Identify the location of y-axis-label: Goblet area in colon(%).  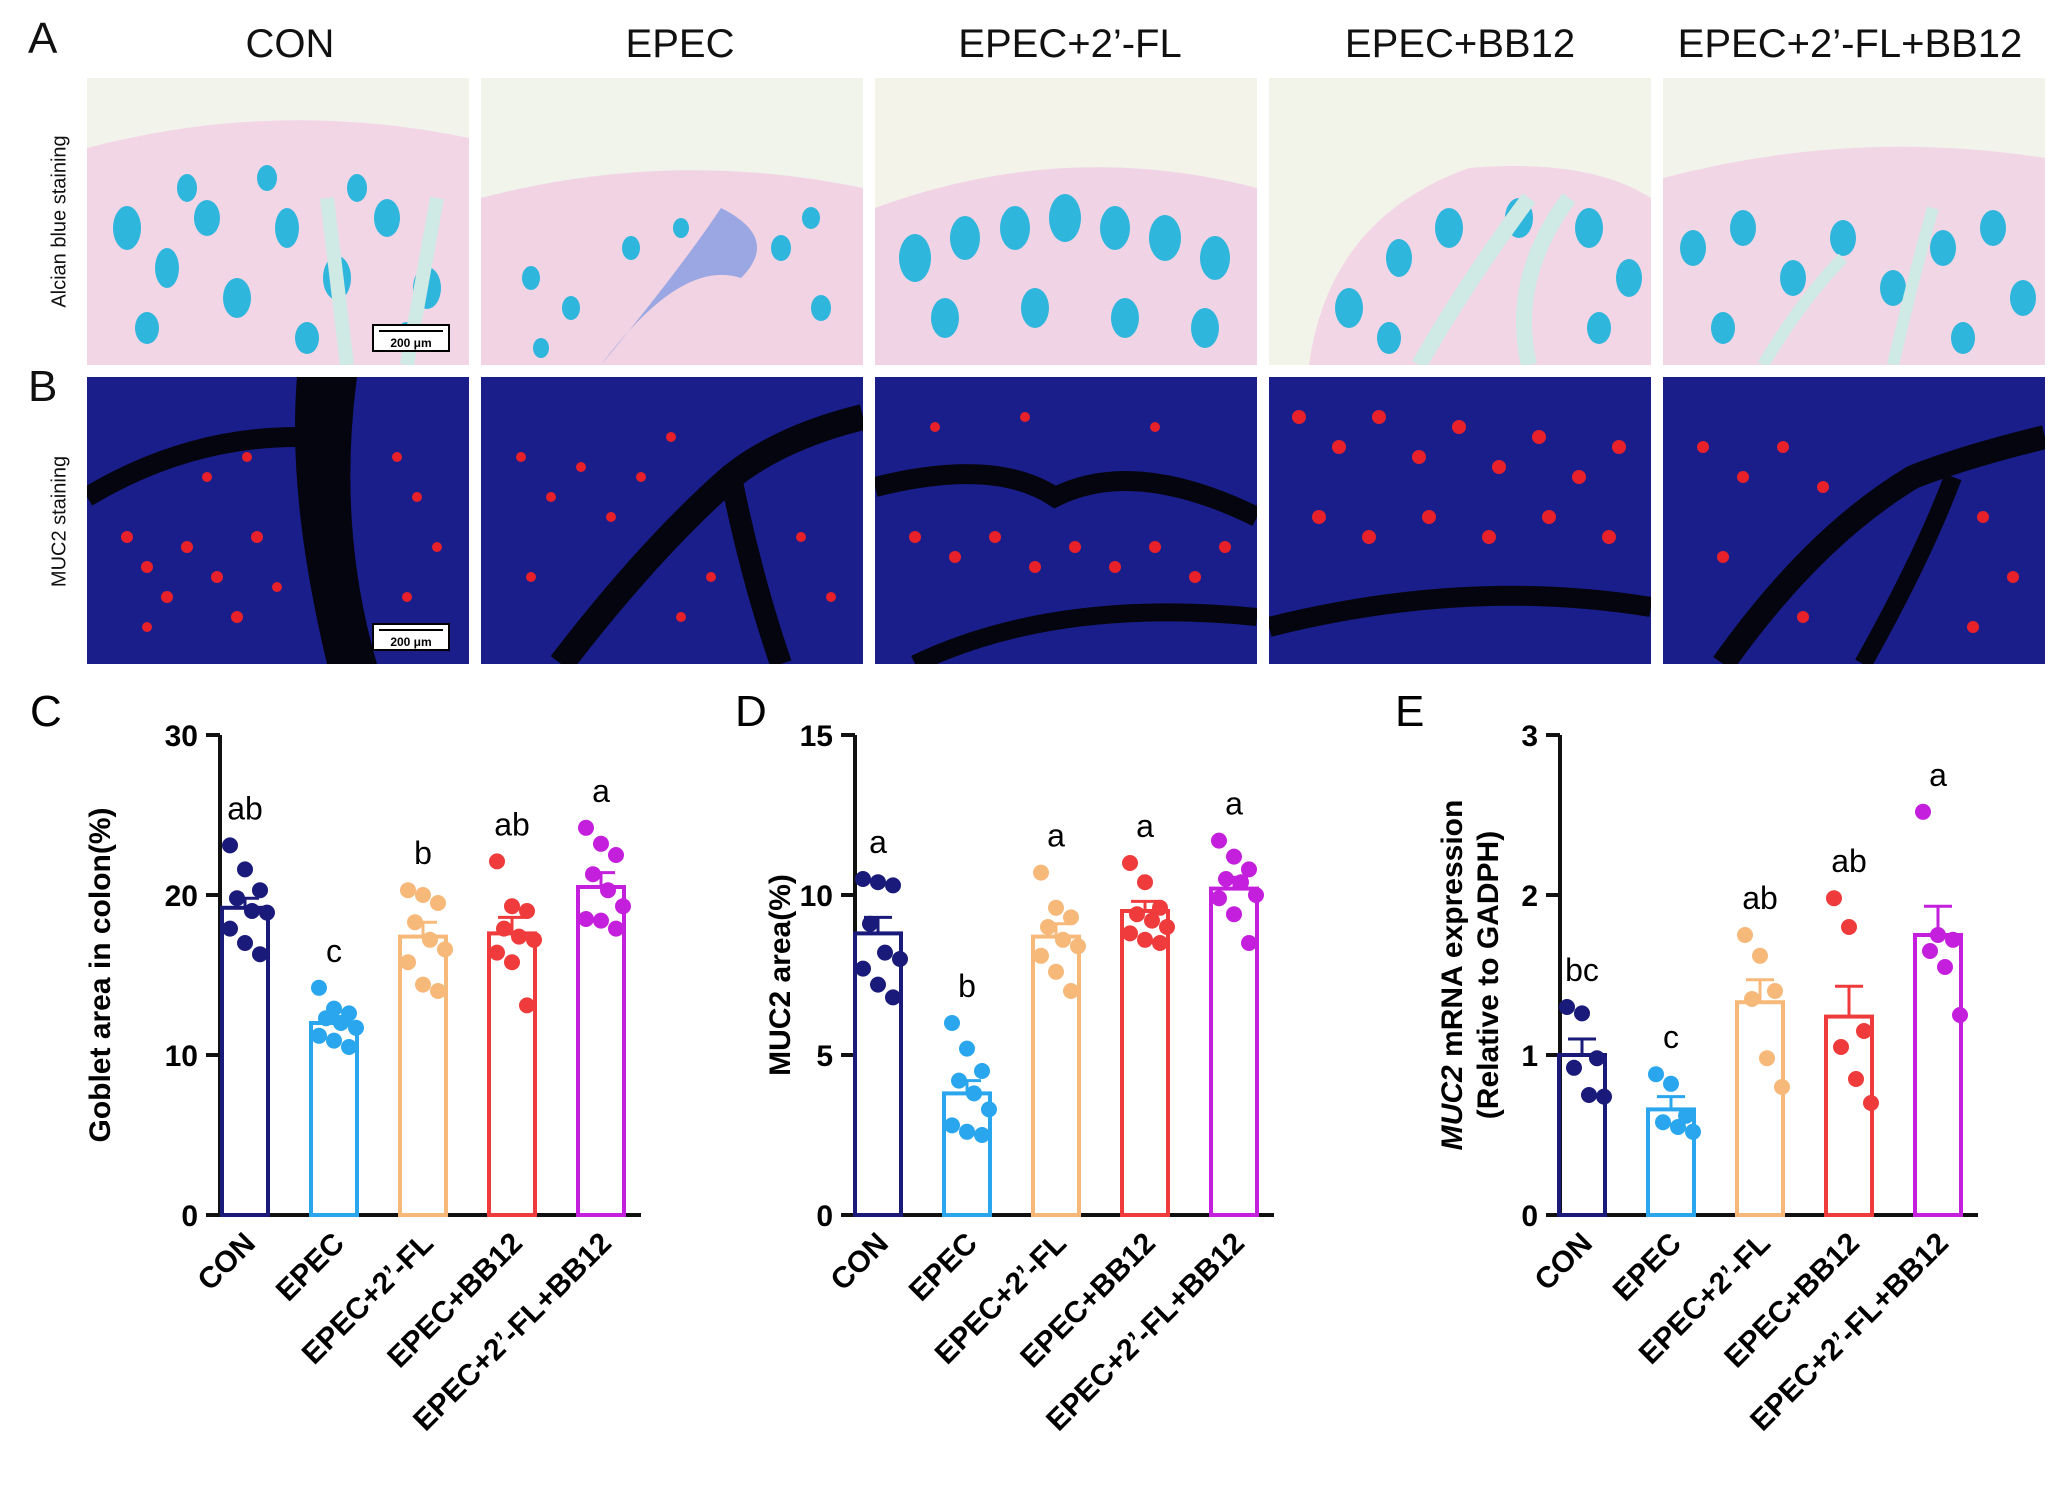
(100, 974).